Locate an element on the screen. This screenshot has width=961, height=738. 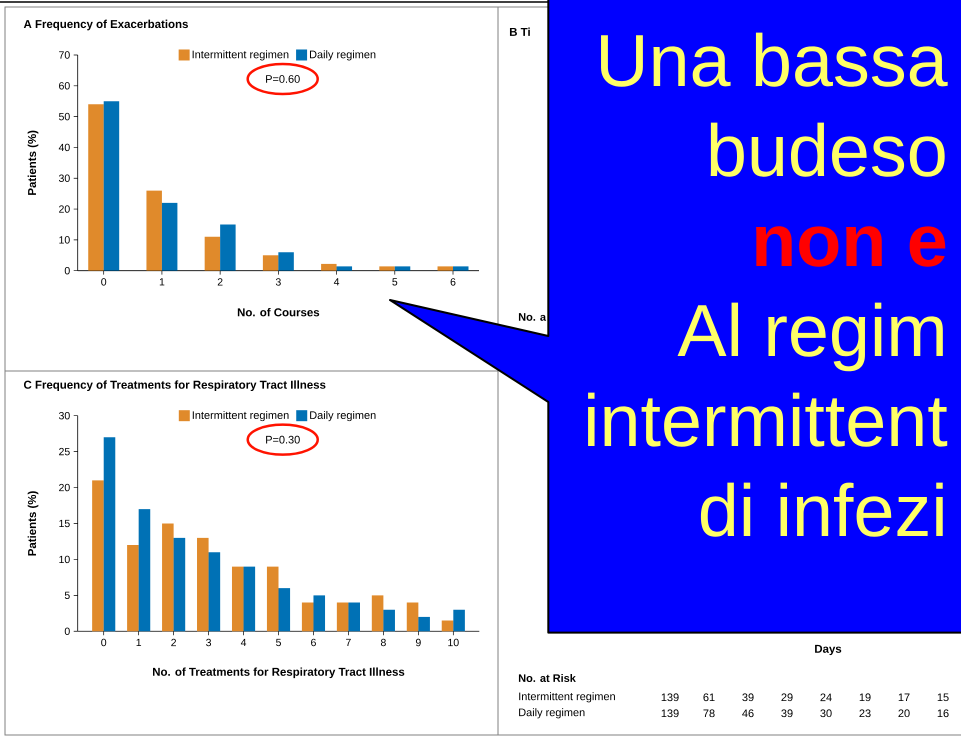
text: No. at Risk is located at coordinates (547, 678).